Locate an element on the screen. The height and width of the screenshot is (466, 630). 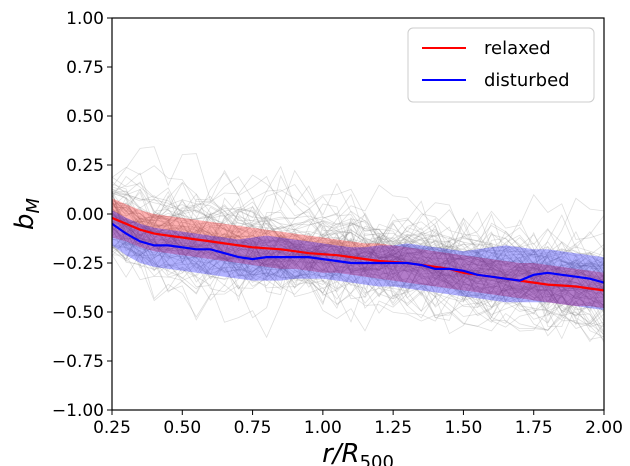
x-axis-label: r/R500 is located at coordinates (358, 452).